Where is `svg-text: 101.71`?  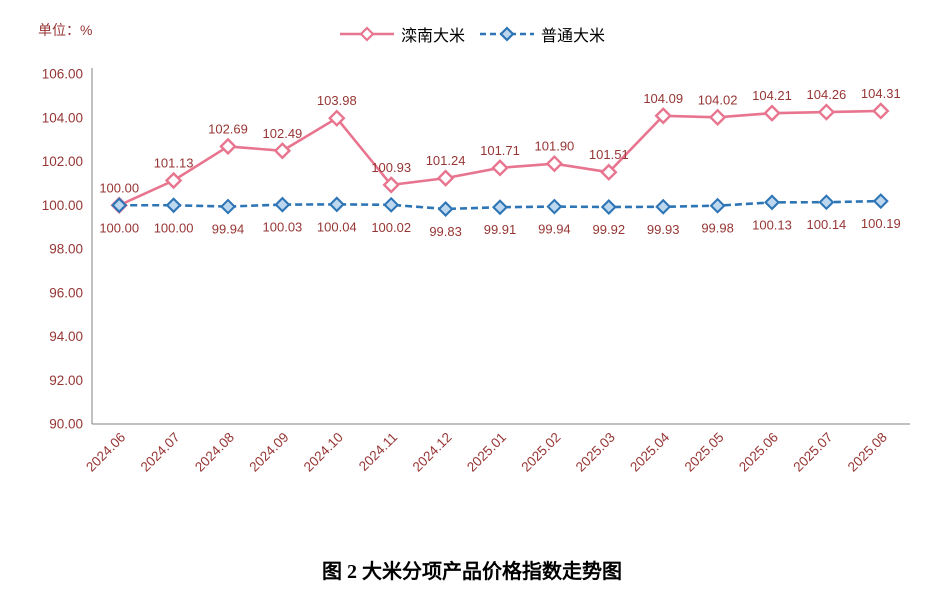 svg-text: 101.71 is located at coordinates (500, 150).